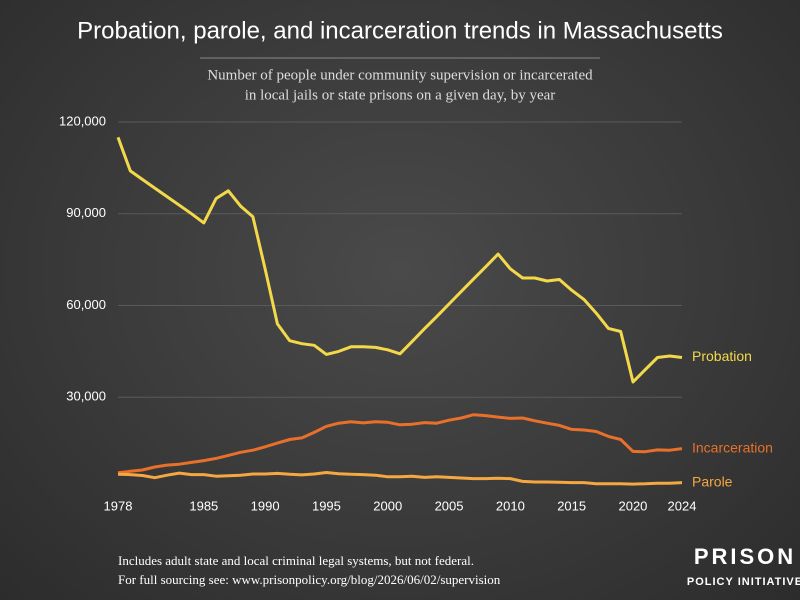  Describe the element at coordinates (86, 212) in the screenshot. I see `y-tick-label: 90,000` at that location.